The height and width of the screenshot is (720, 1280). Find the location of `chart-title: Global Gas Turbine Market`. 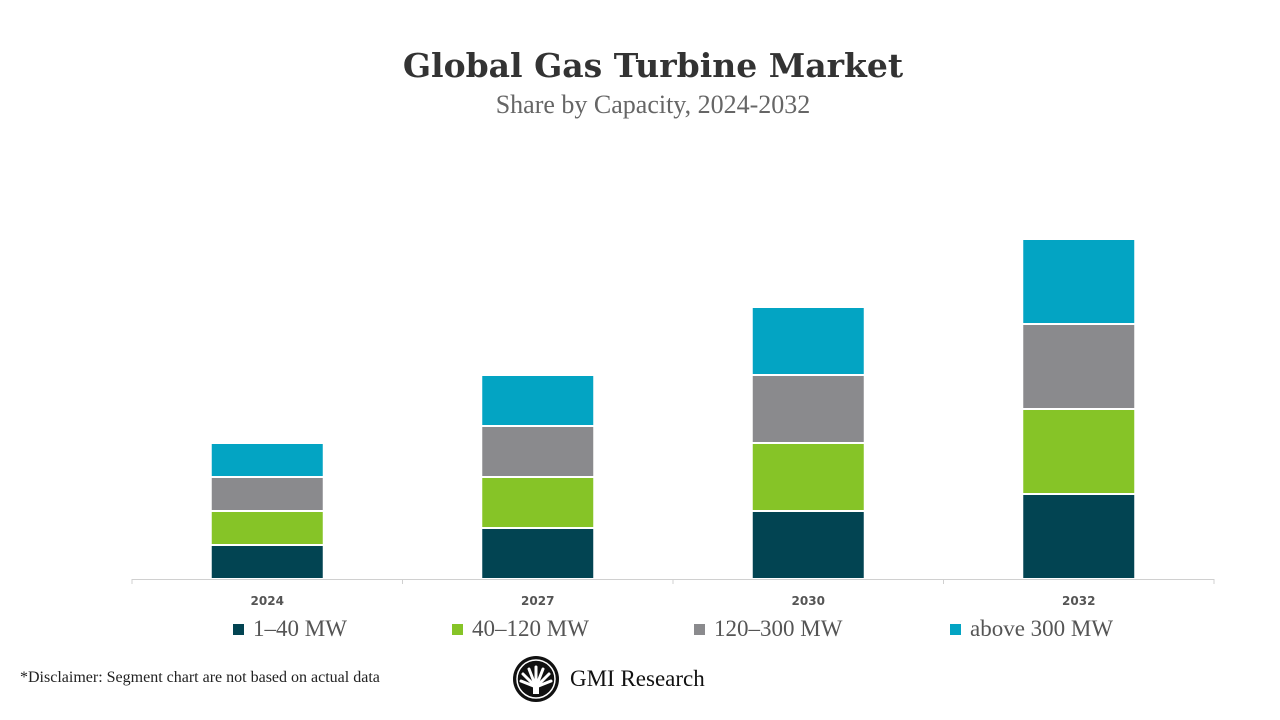

chart-title: Global Gas Turbine Market is located at coordinates (653, 65).